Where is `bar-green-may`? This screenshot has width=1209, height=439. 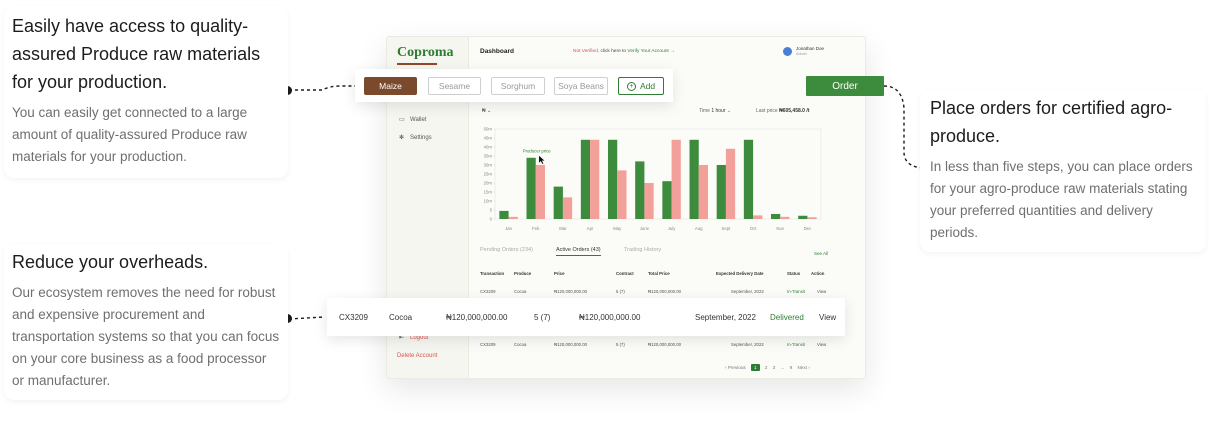 bar-green-may is located at coordinates (613, 179).